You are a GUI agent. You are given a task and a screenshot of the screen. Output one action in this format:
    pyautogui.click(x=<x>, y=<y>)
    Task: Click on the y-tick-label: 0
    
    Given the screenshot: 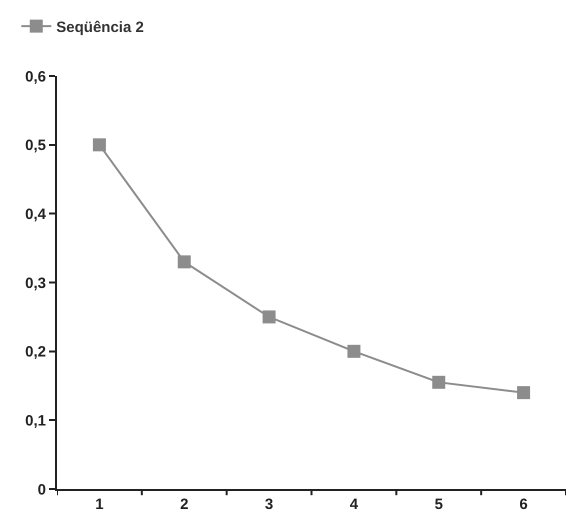 What is the action you would take?
    pyautogui.click(x=42, y=489)
    